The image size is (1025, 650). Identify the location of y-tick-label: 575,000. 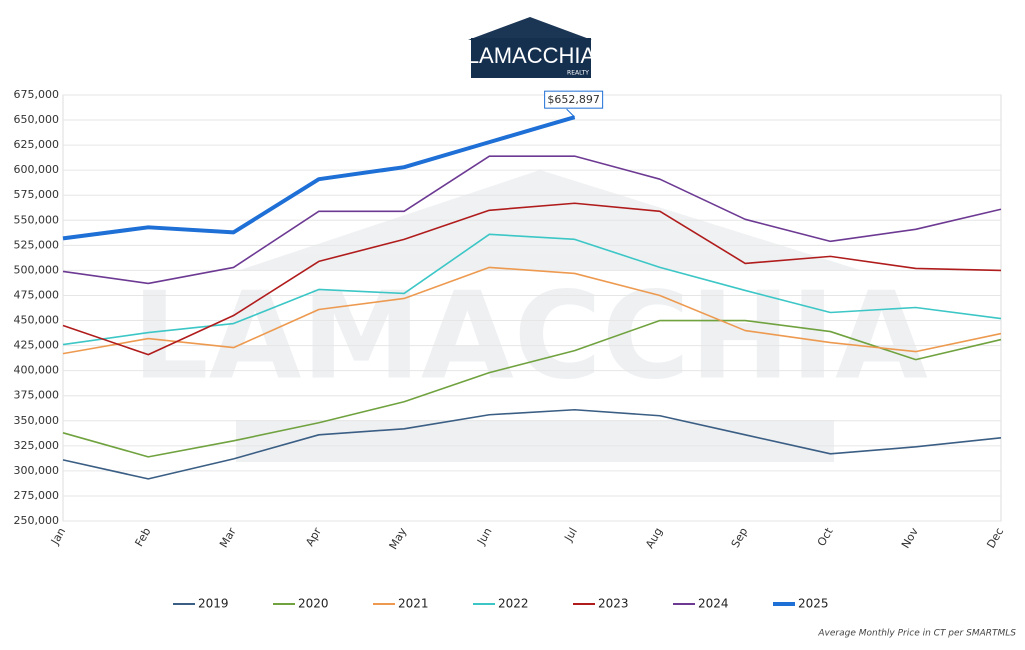
(37, 194).